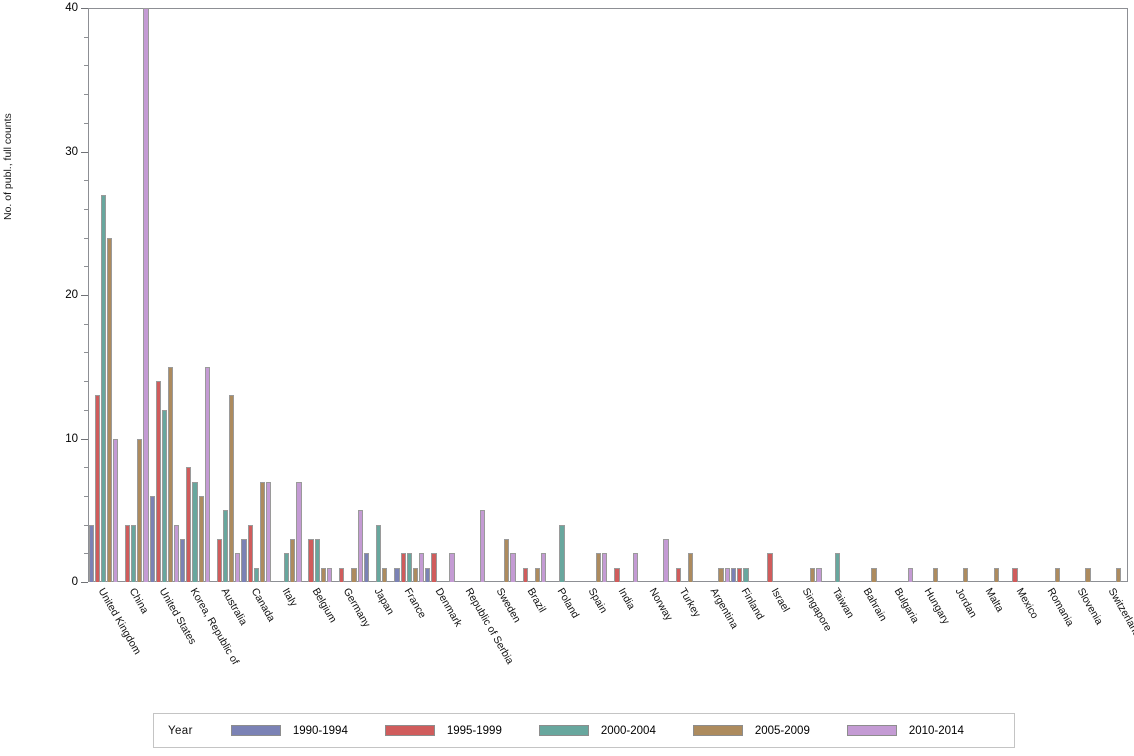 The image size is (1134, 756). I want to click on legend-item: 2010-2014, so click(905, 731).